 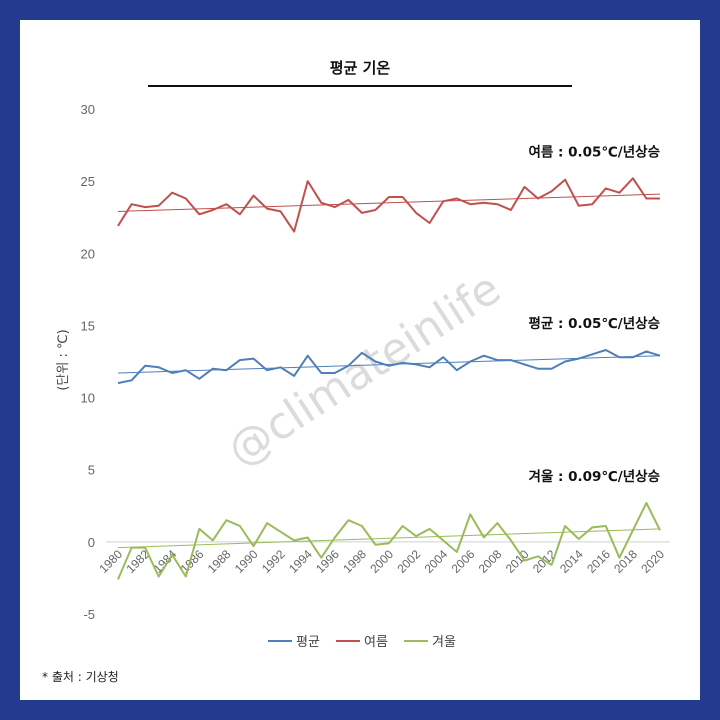 I want to click on title-underline, so click(x=360, y=86).